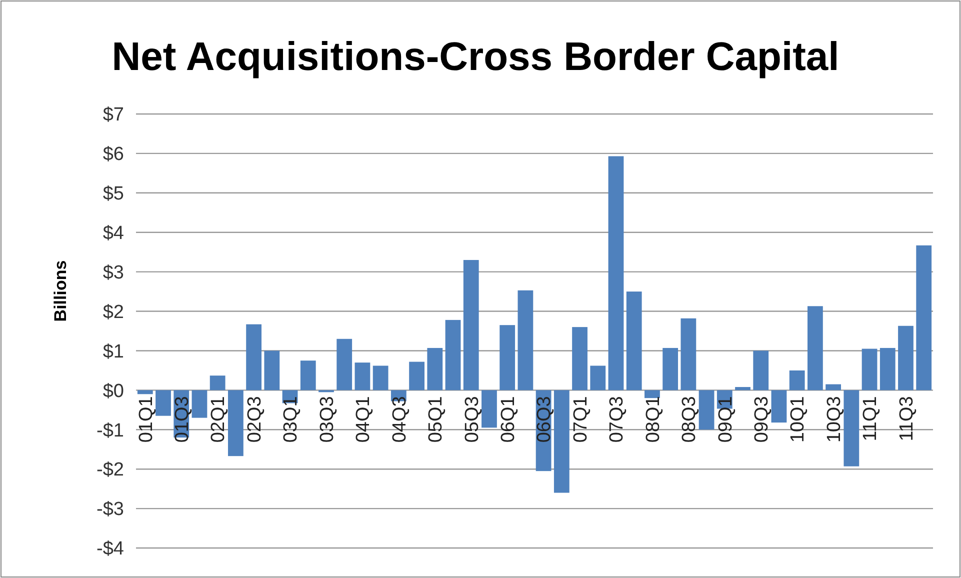  I want to click on x-tick-label: 06Q3, so click(545, 419).